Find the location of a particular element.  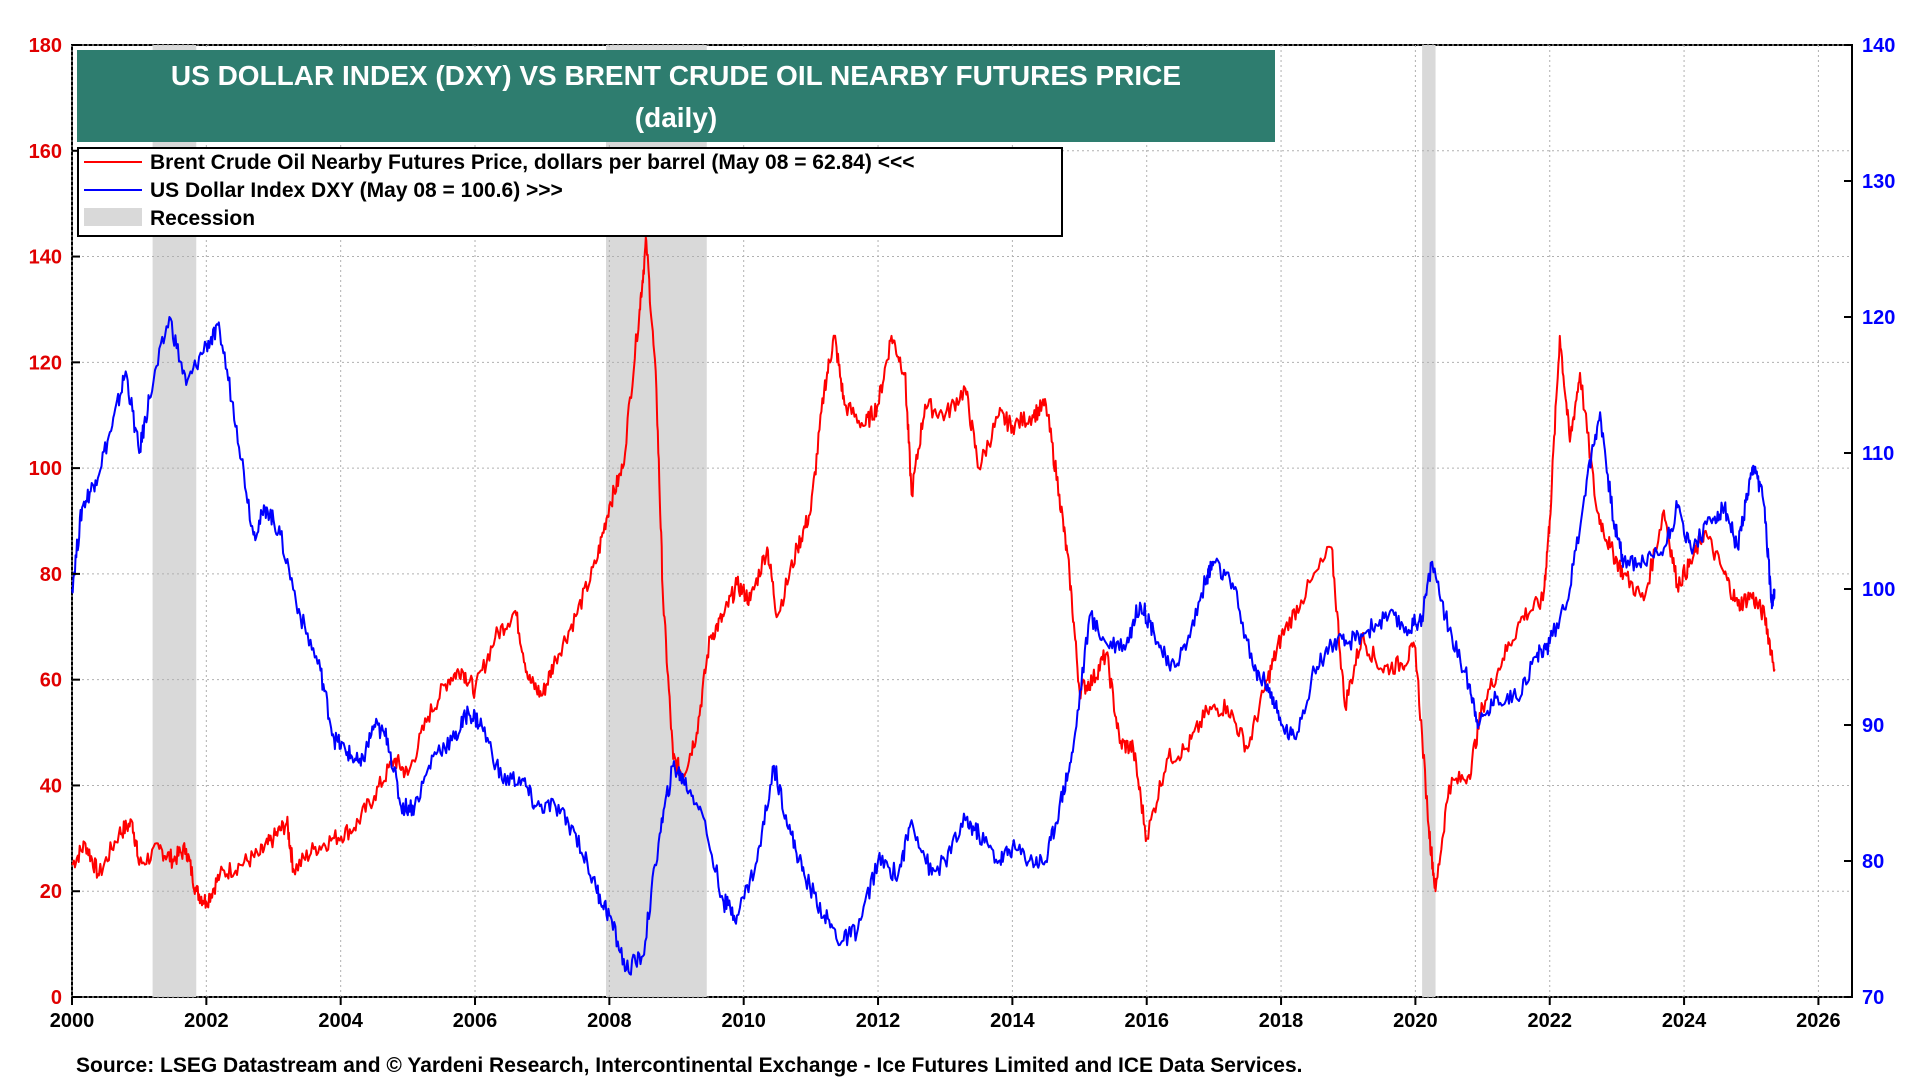

chart-subtitle: (daily) is located at coordinates (676, 117).